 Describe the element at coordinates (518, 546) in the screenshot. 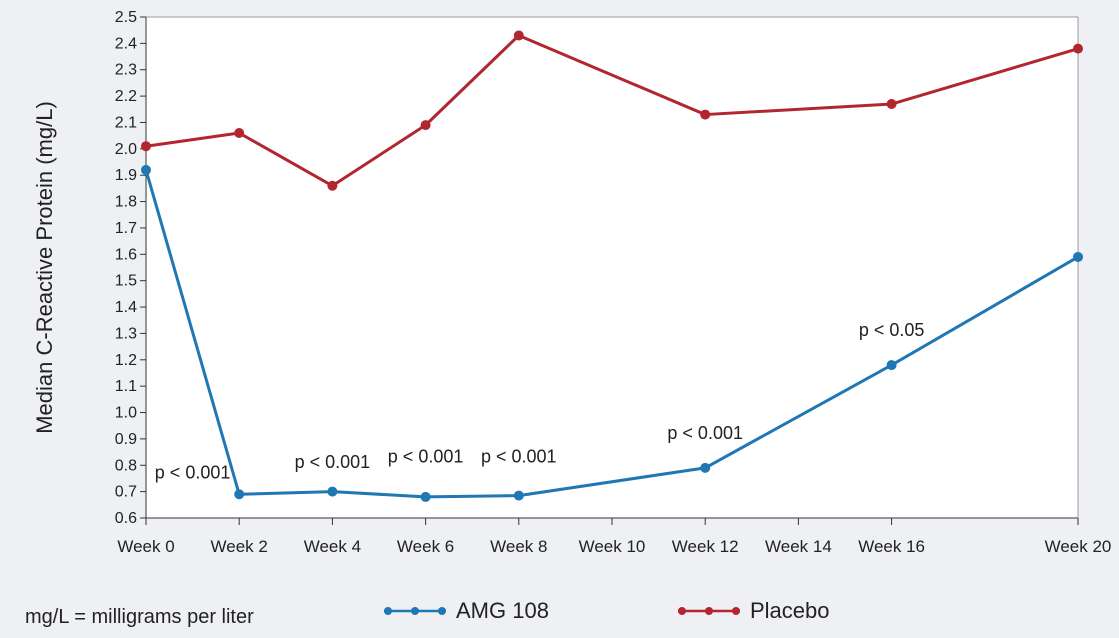

I see `x-tick-label: Week 8` at that location.